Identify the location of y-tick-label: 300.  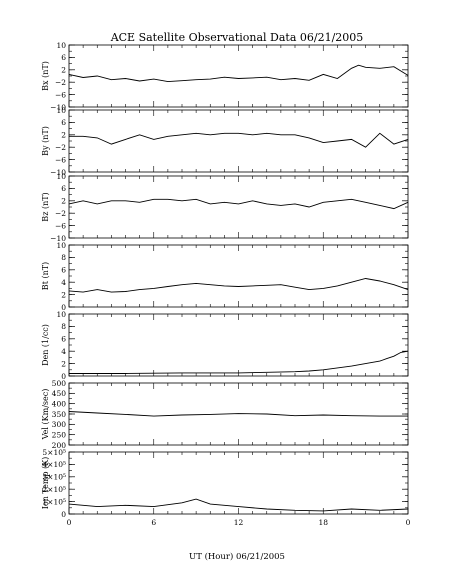
(59, 424).